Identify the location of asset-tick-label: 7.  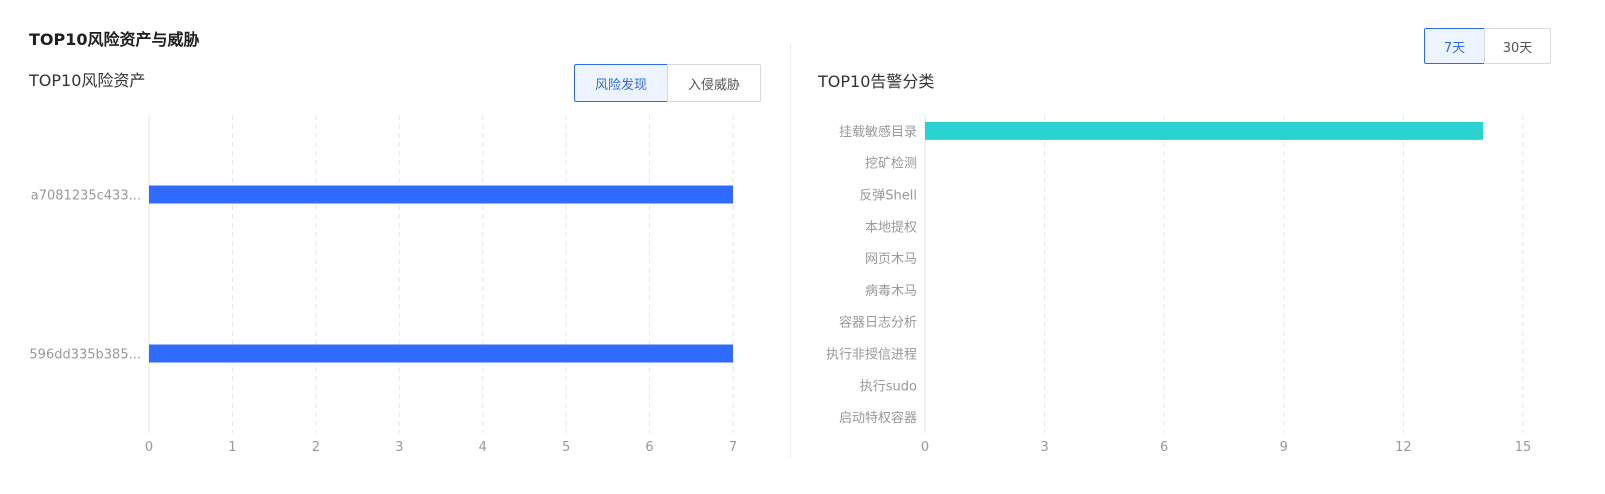
(733, 447).